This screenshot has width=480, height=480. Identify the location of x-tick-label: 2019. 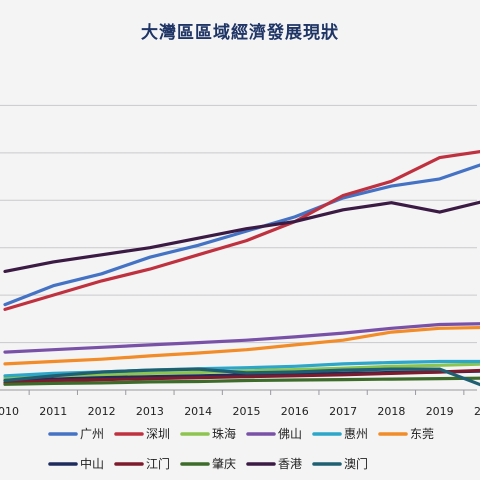
(440, 411).